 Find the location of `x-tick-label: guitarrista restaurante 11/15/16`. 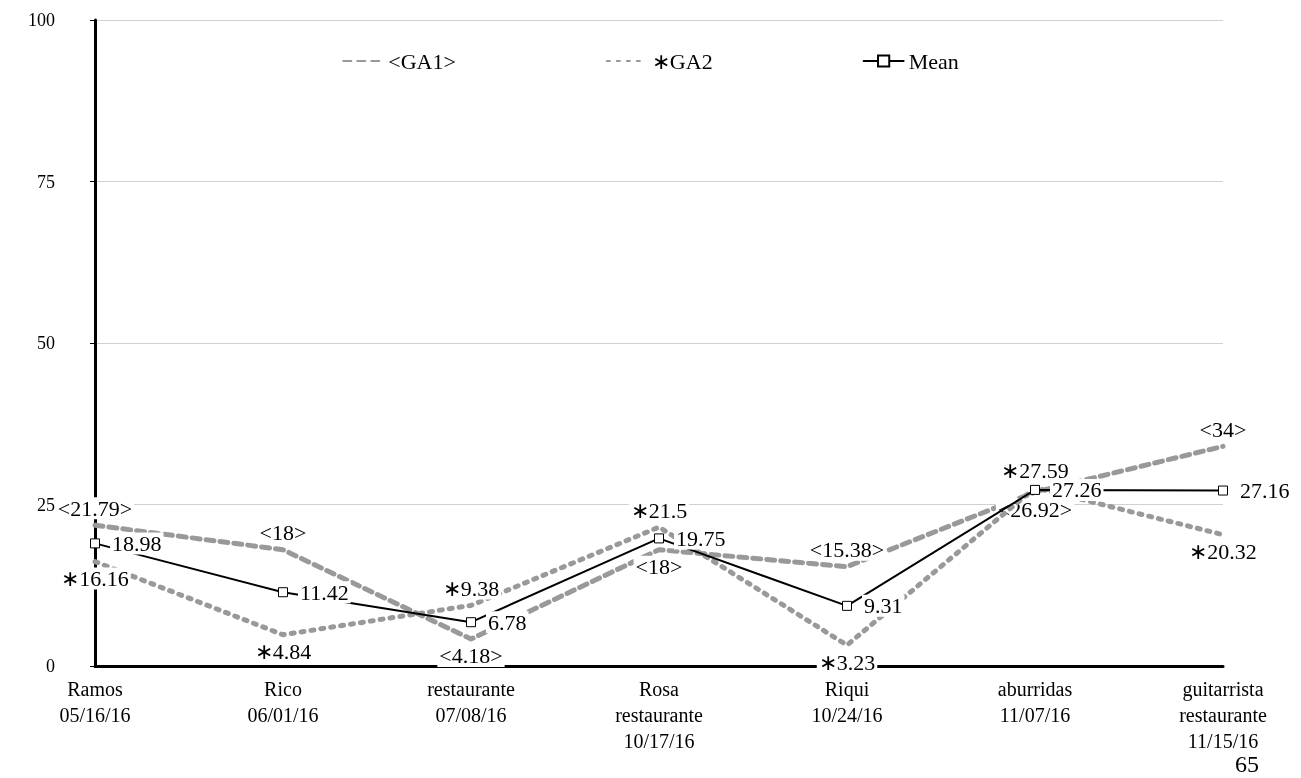

x-tick-label: guitarrista restaurante 11/15/16 is located at coordinates (1223, 715).